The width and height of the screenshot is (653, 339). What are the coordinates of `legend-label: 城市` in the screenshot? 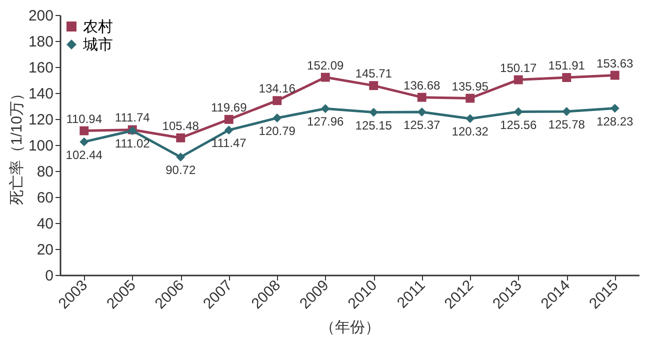 It's located at (97, 45).